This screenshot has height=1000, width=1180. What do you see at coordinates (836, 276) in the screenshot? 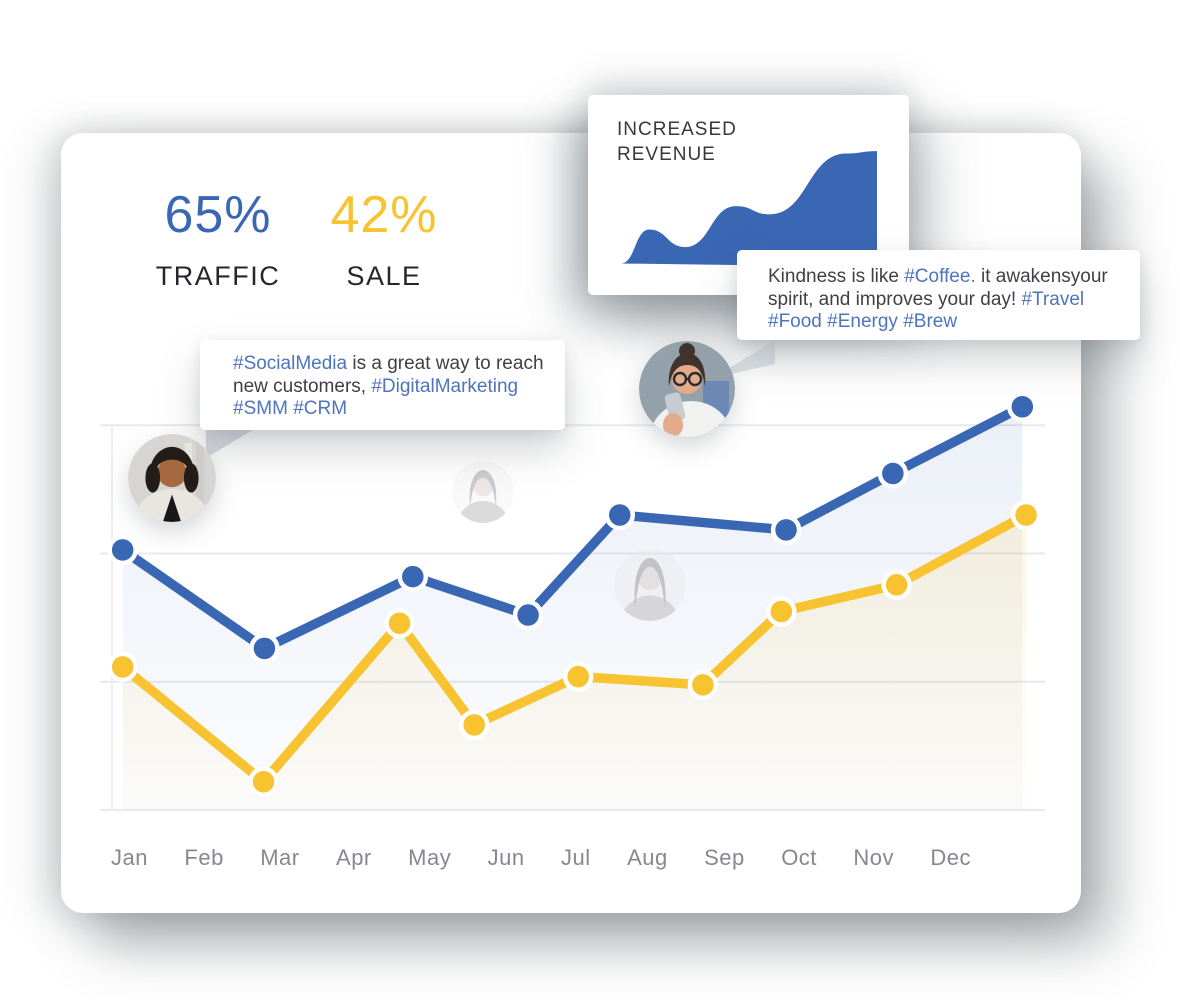
I see `text-run: Kindness is like` at bounding box center [836, 276].